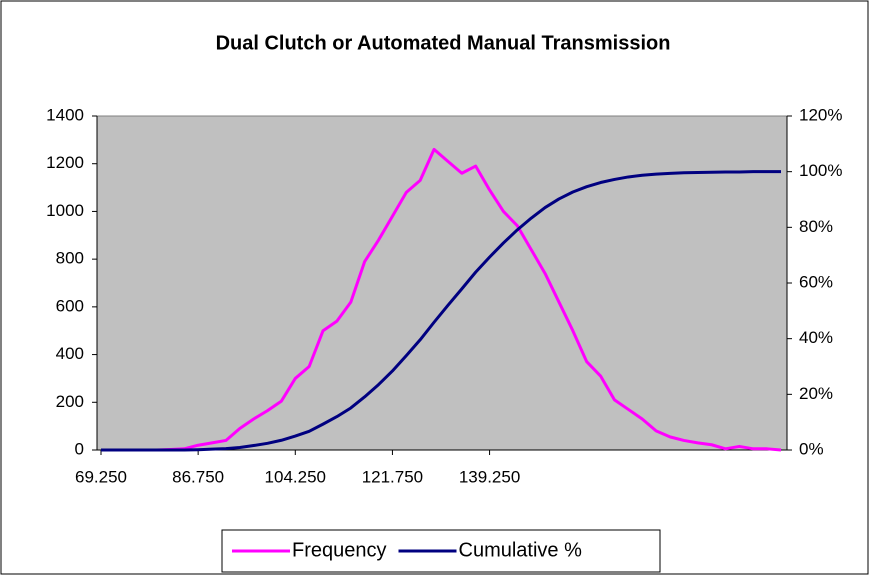 This screenshot has width=870, height=581. Describe the element at coordinates (339, 550) in the screenshot. I see `legend-label: Frequency` at that location.